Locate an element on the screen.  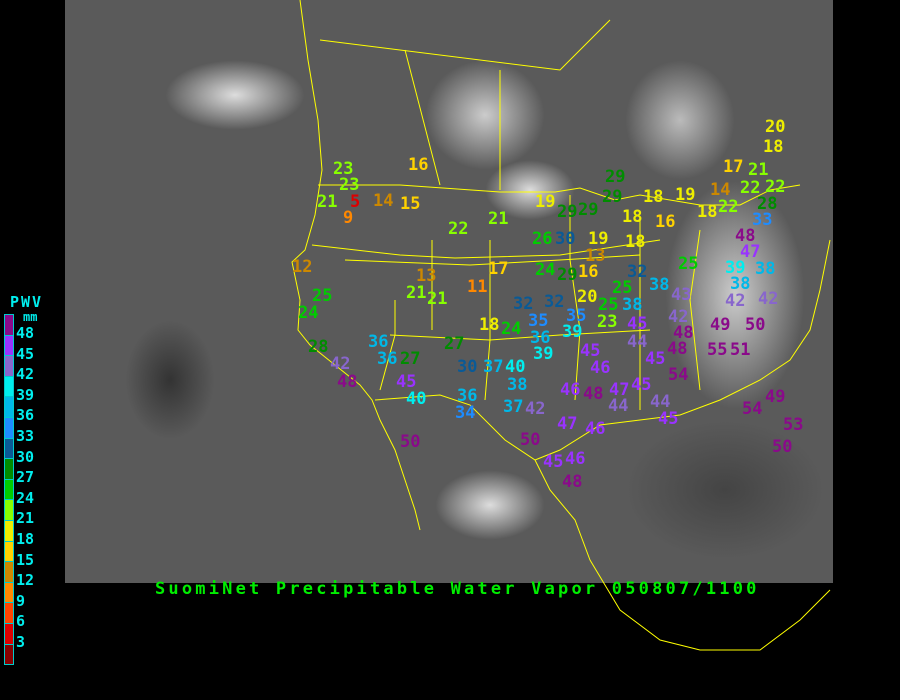
station-pwv-value: 12 is located at coordinates (302, 267).